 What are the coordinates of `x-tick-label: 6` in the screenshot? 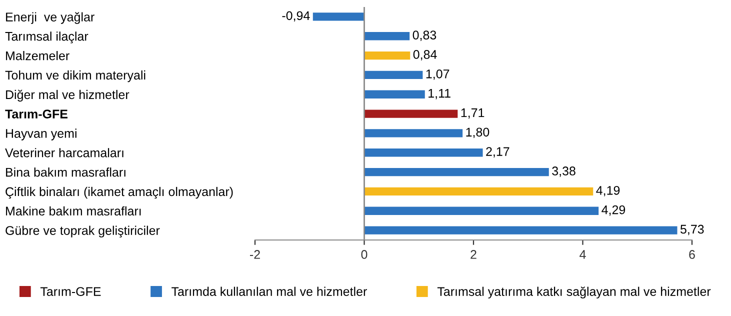 It's located at (692, 254).